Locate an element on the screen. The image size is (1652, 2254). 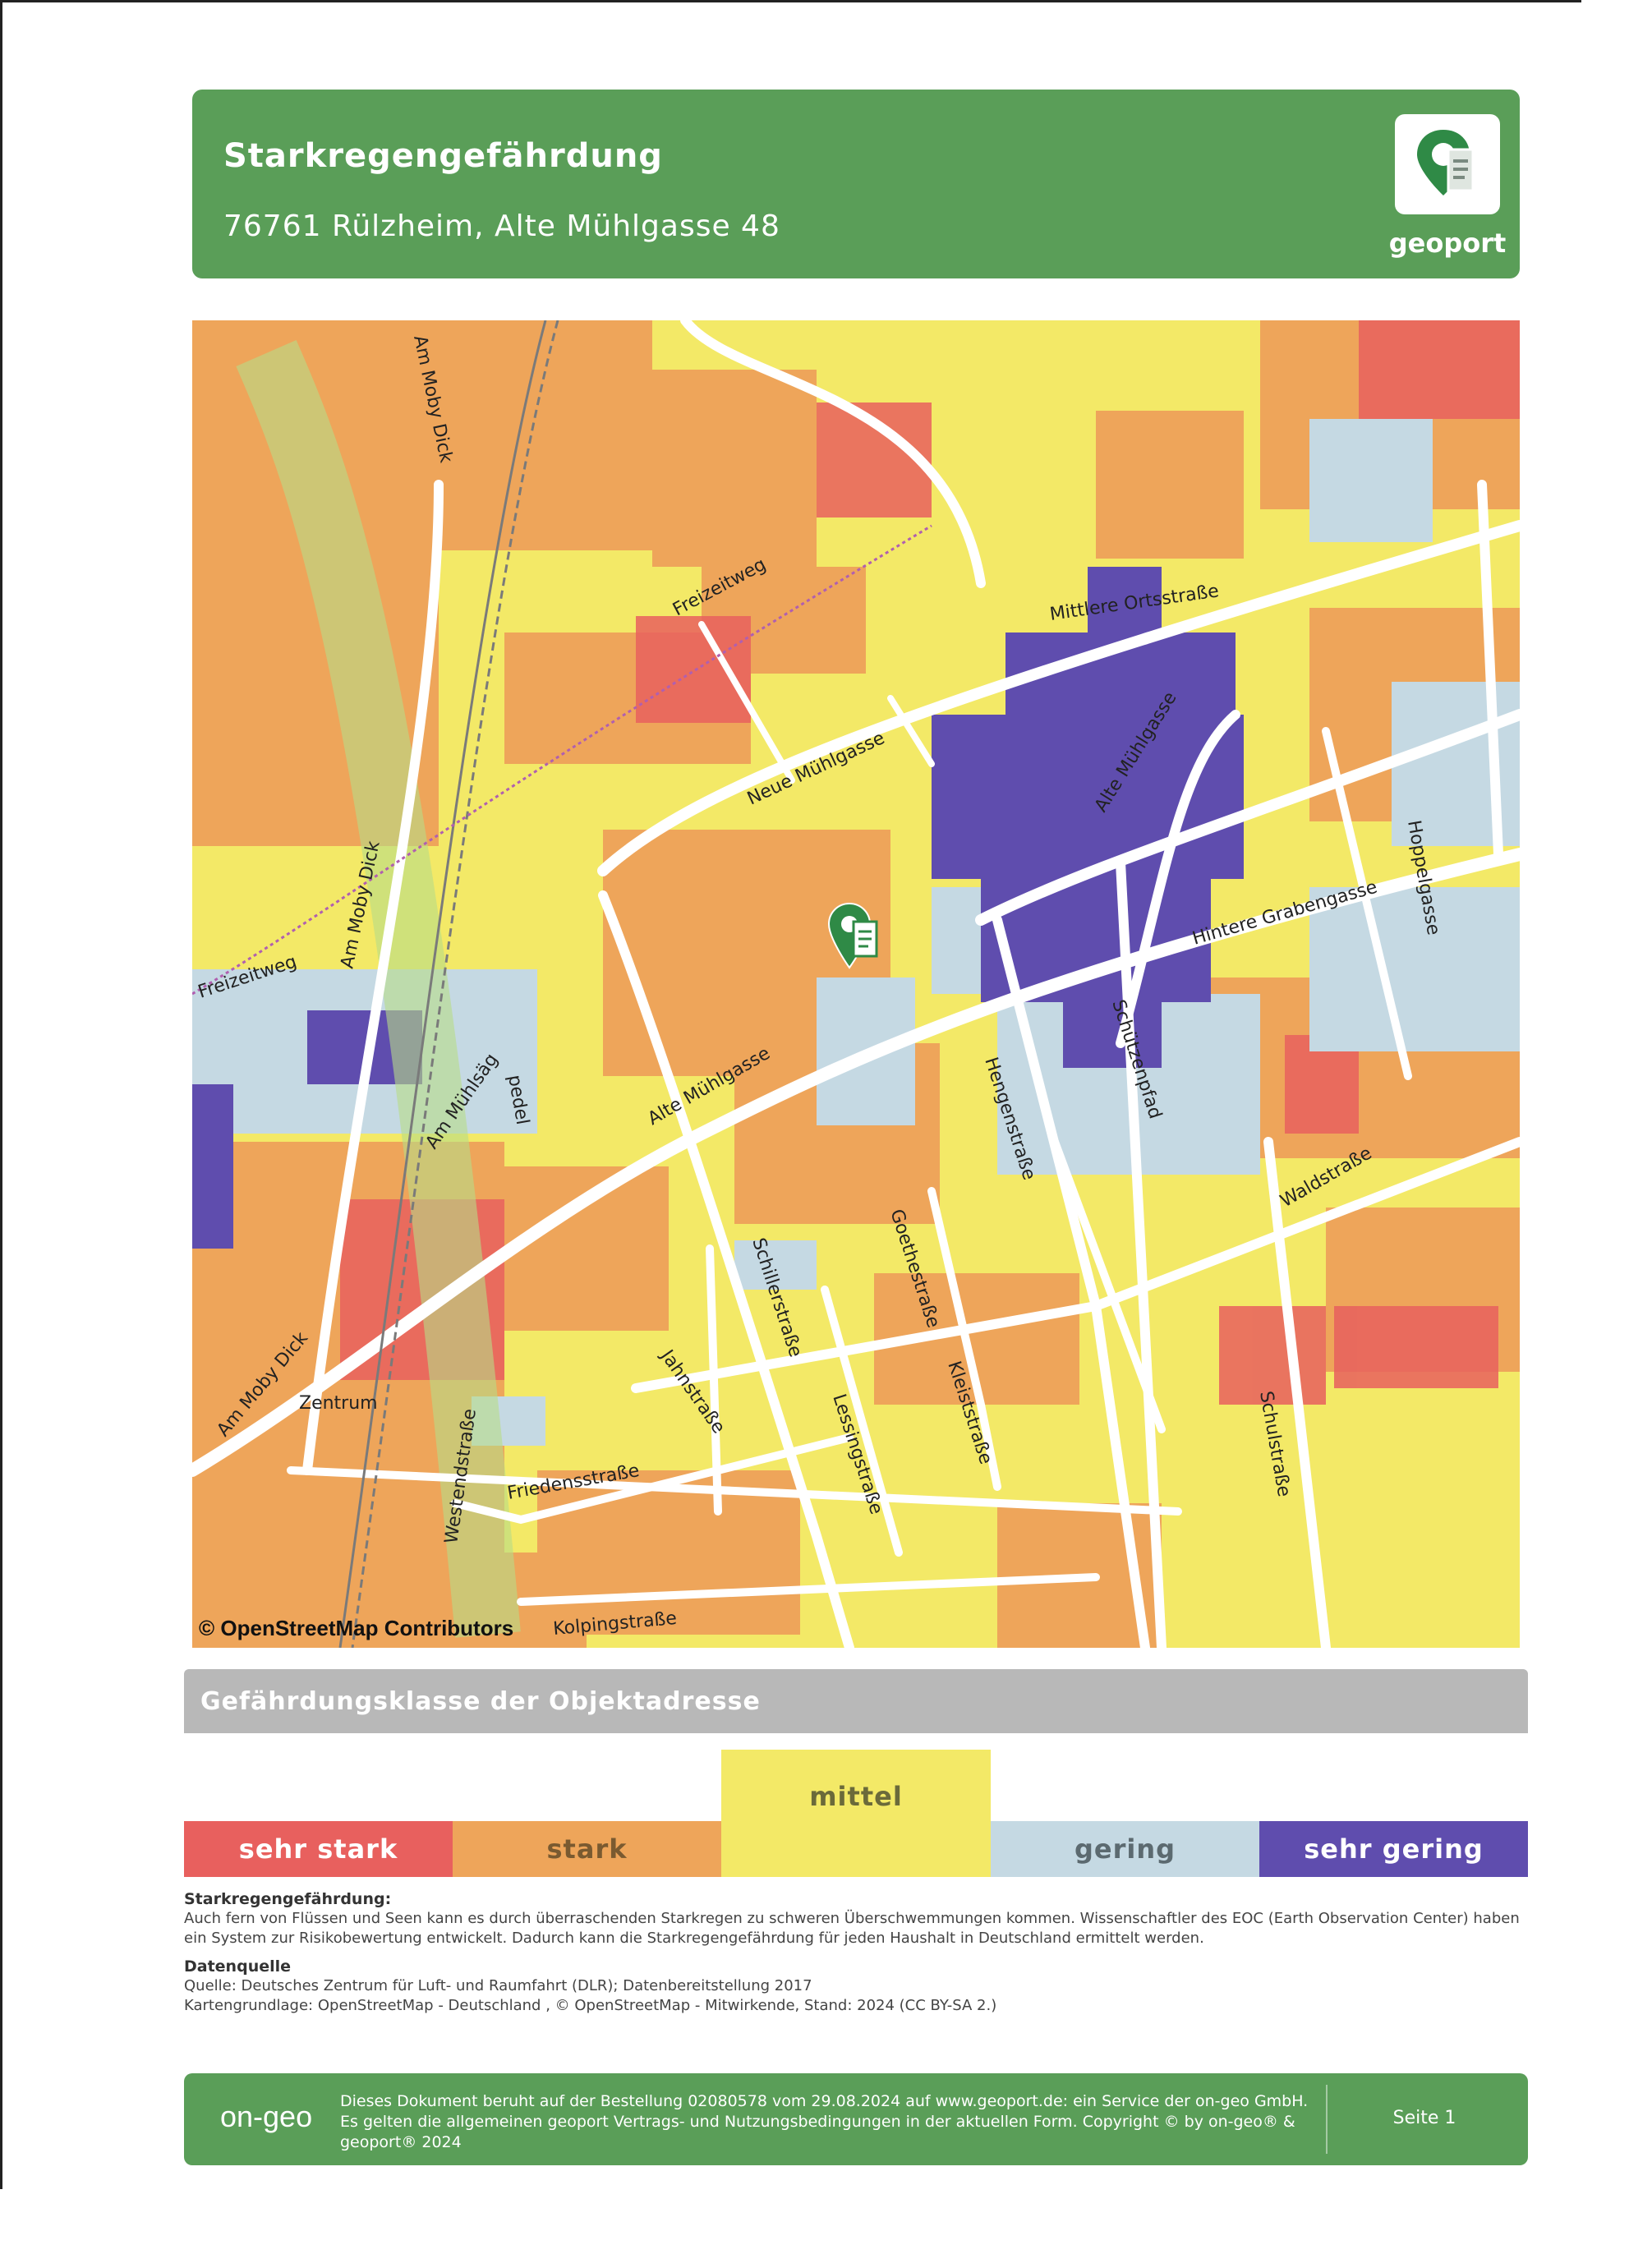
report-title: Starkregengefährdung is located at coordinates (443, 156).